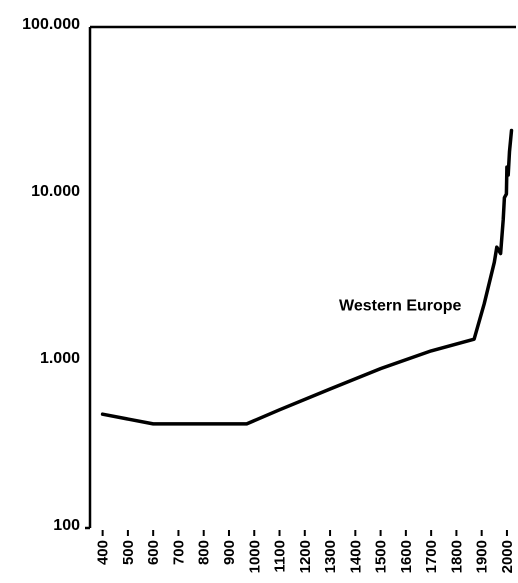  Describe the element at coordinates (103, 552) in the screenshot. I see `x-tick-label: 400` at that location.